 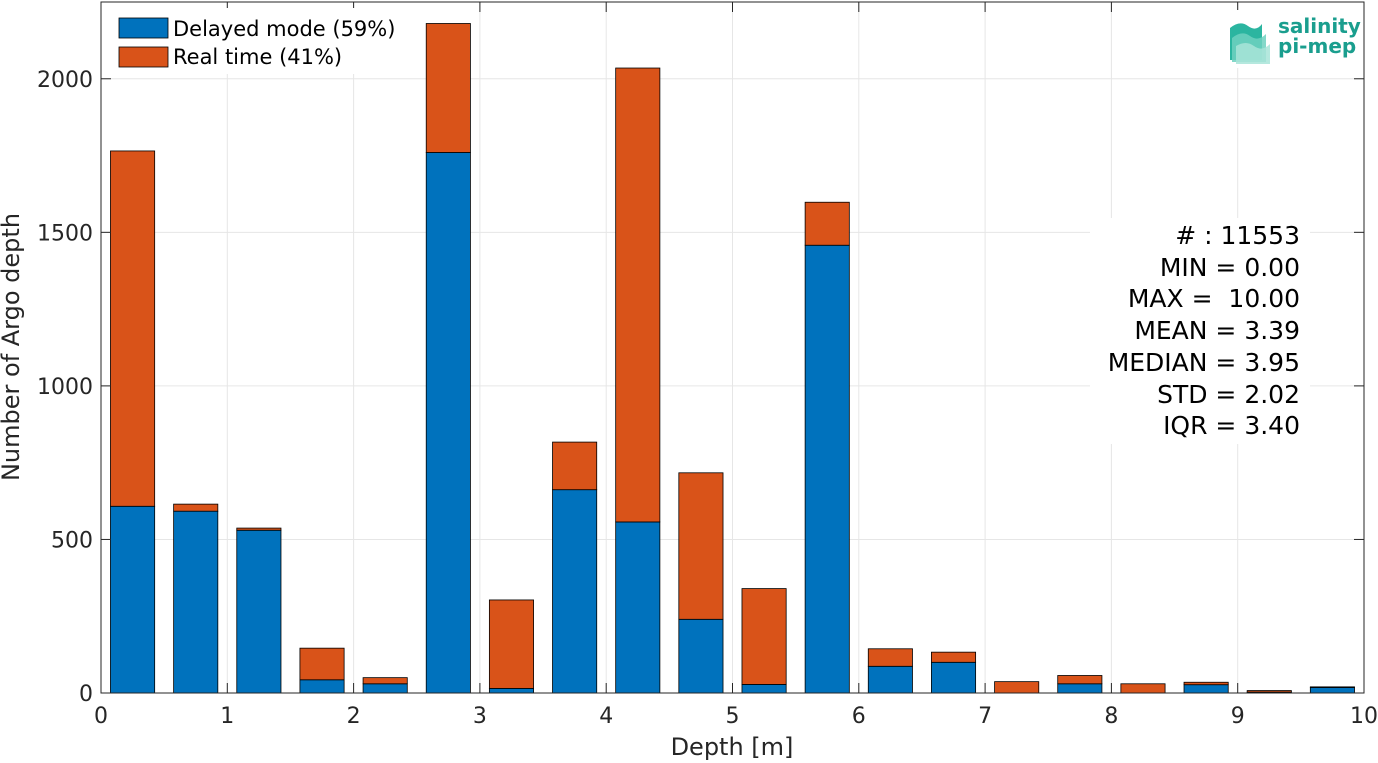 I want to click on y-tick-label: 0, so click(x=86, y=694).